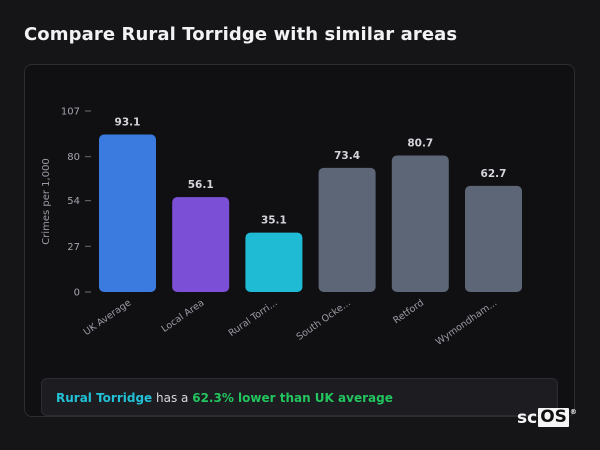 The image size is (600, 450). Describe the element at coordinates (70, 112) in the screenshot. I see `y-tick-label: 107` at that location.